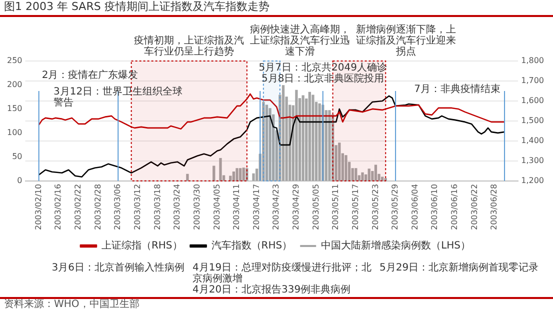 Image resolution: width=553 pixels, height=310 pixels. Describe the element at coordinates (137, 207) in the screenshot. I see `x-tick-label: 2003/03/12` at that location.